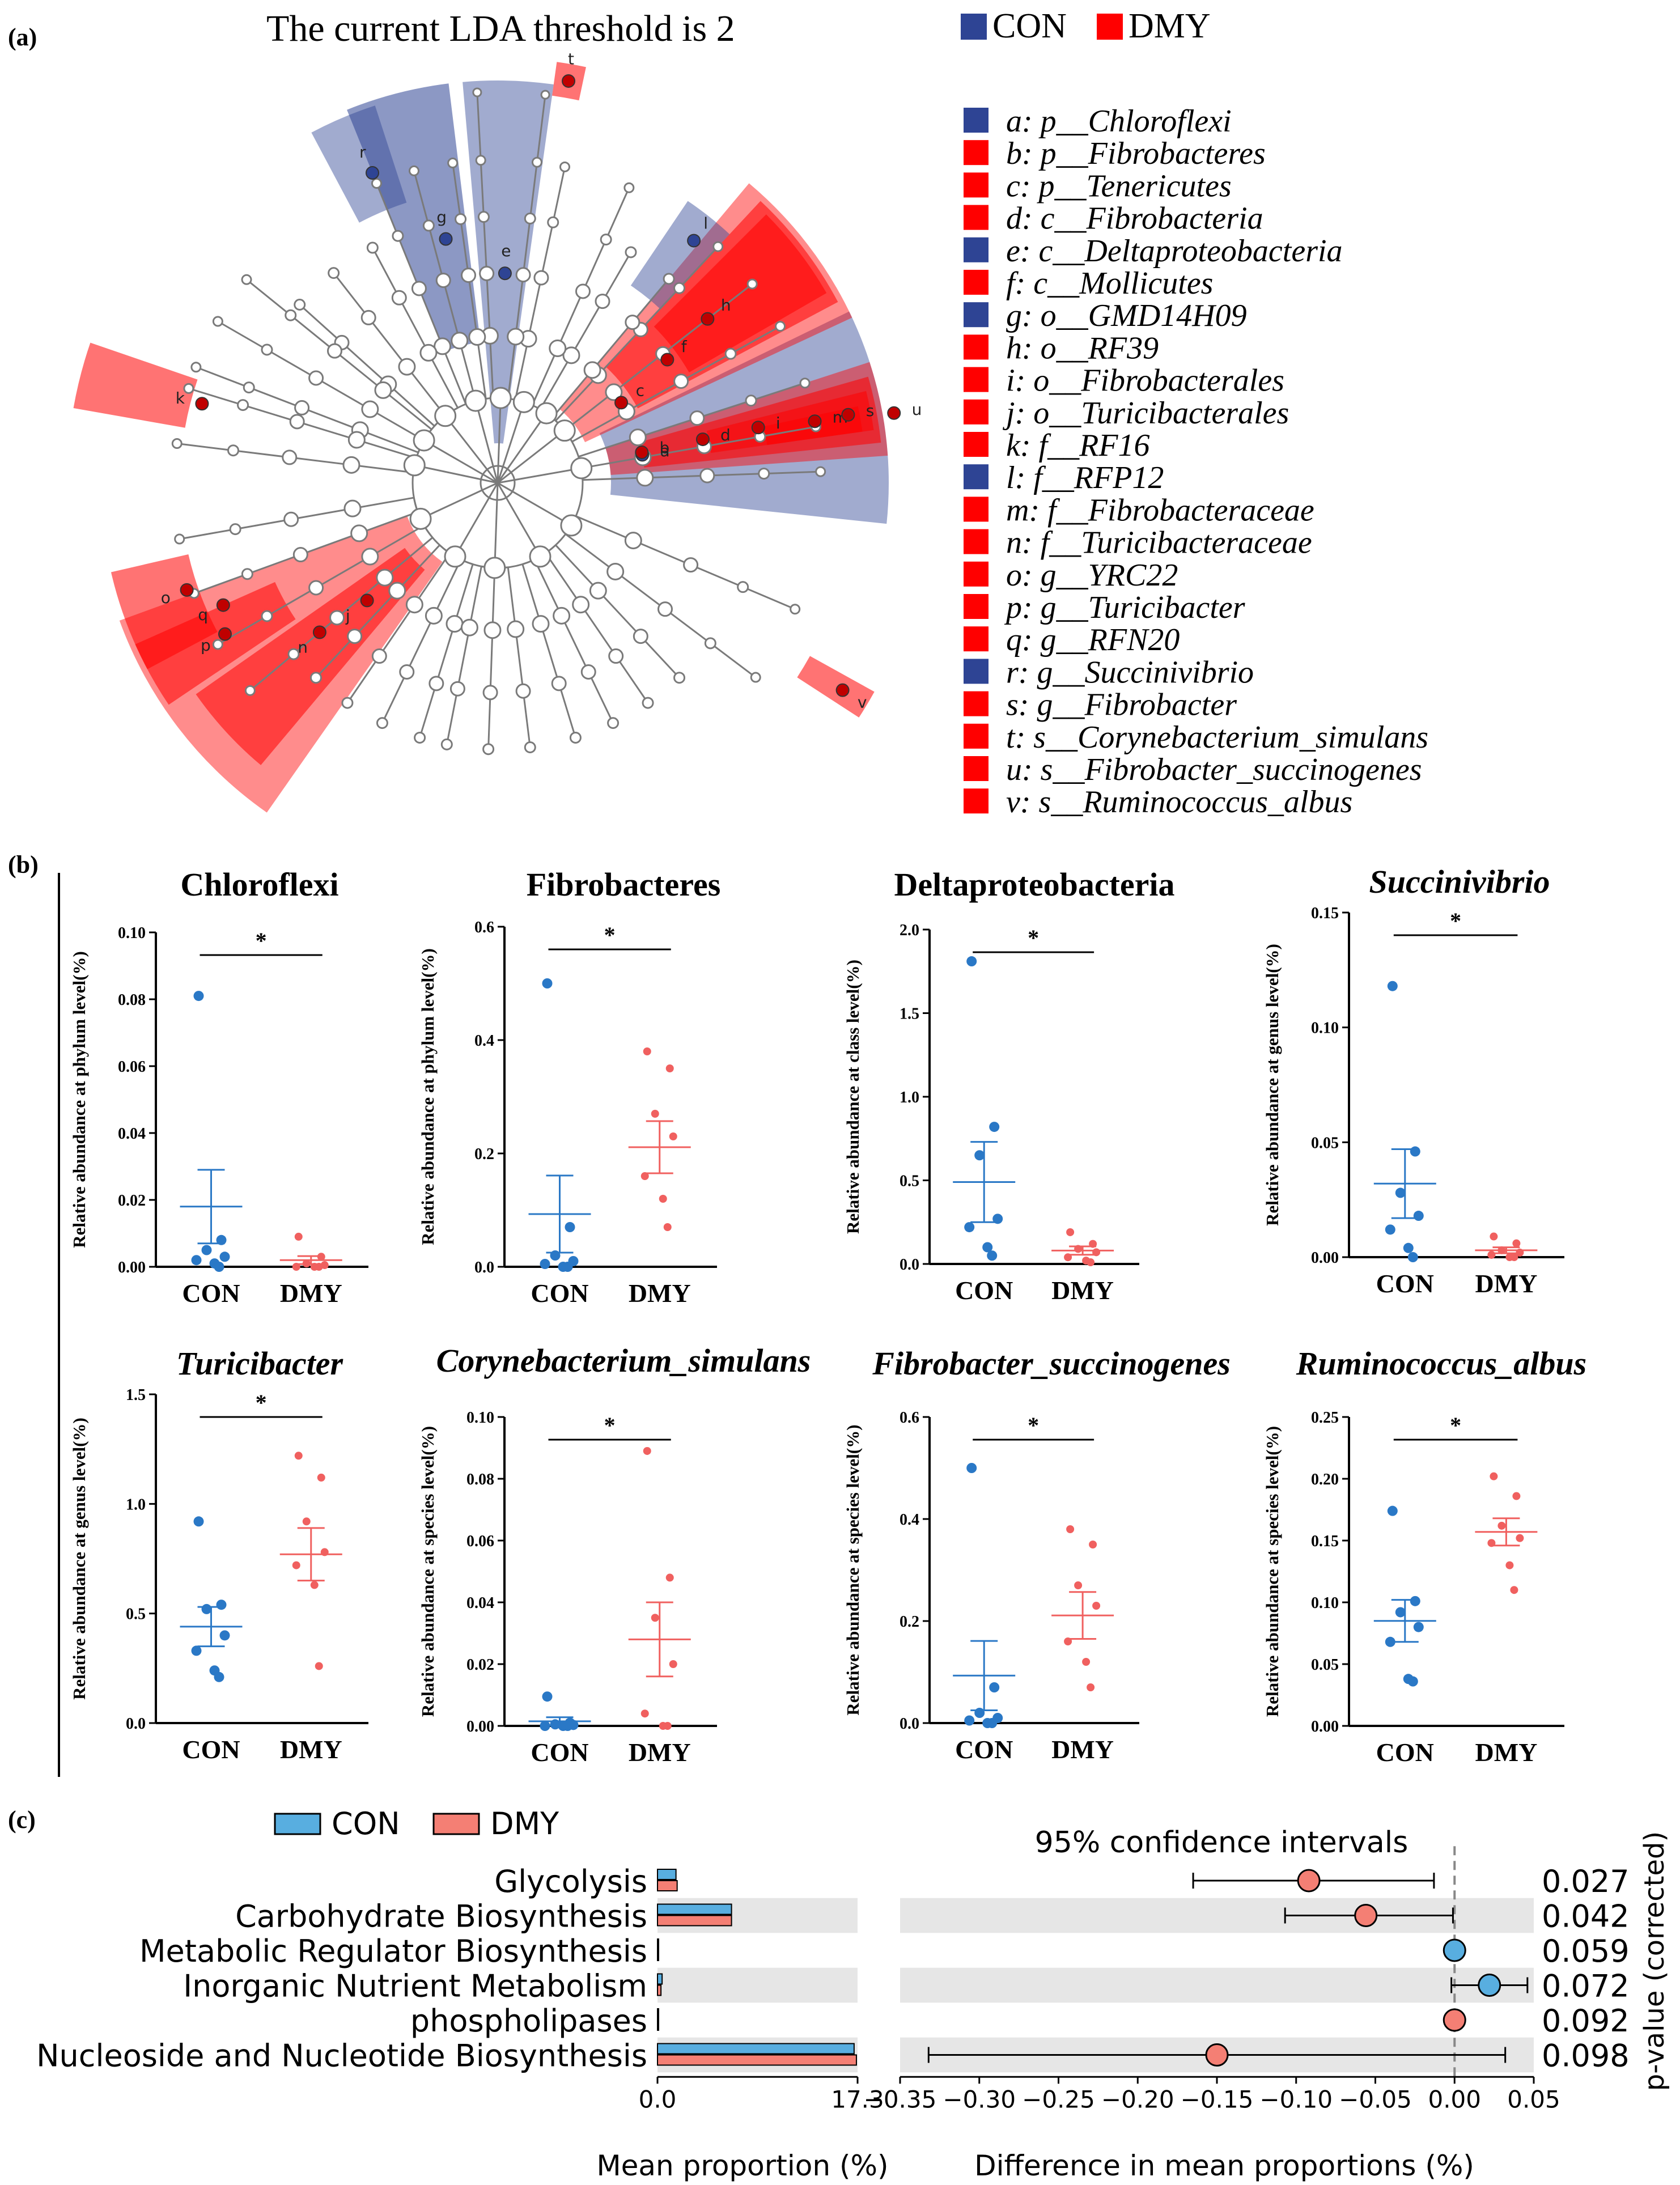  Describe the element at coordinates (848, 415) in the screenshot. I see `biomarker-node-s` at that location.